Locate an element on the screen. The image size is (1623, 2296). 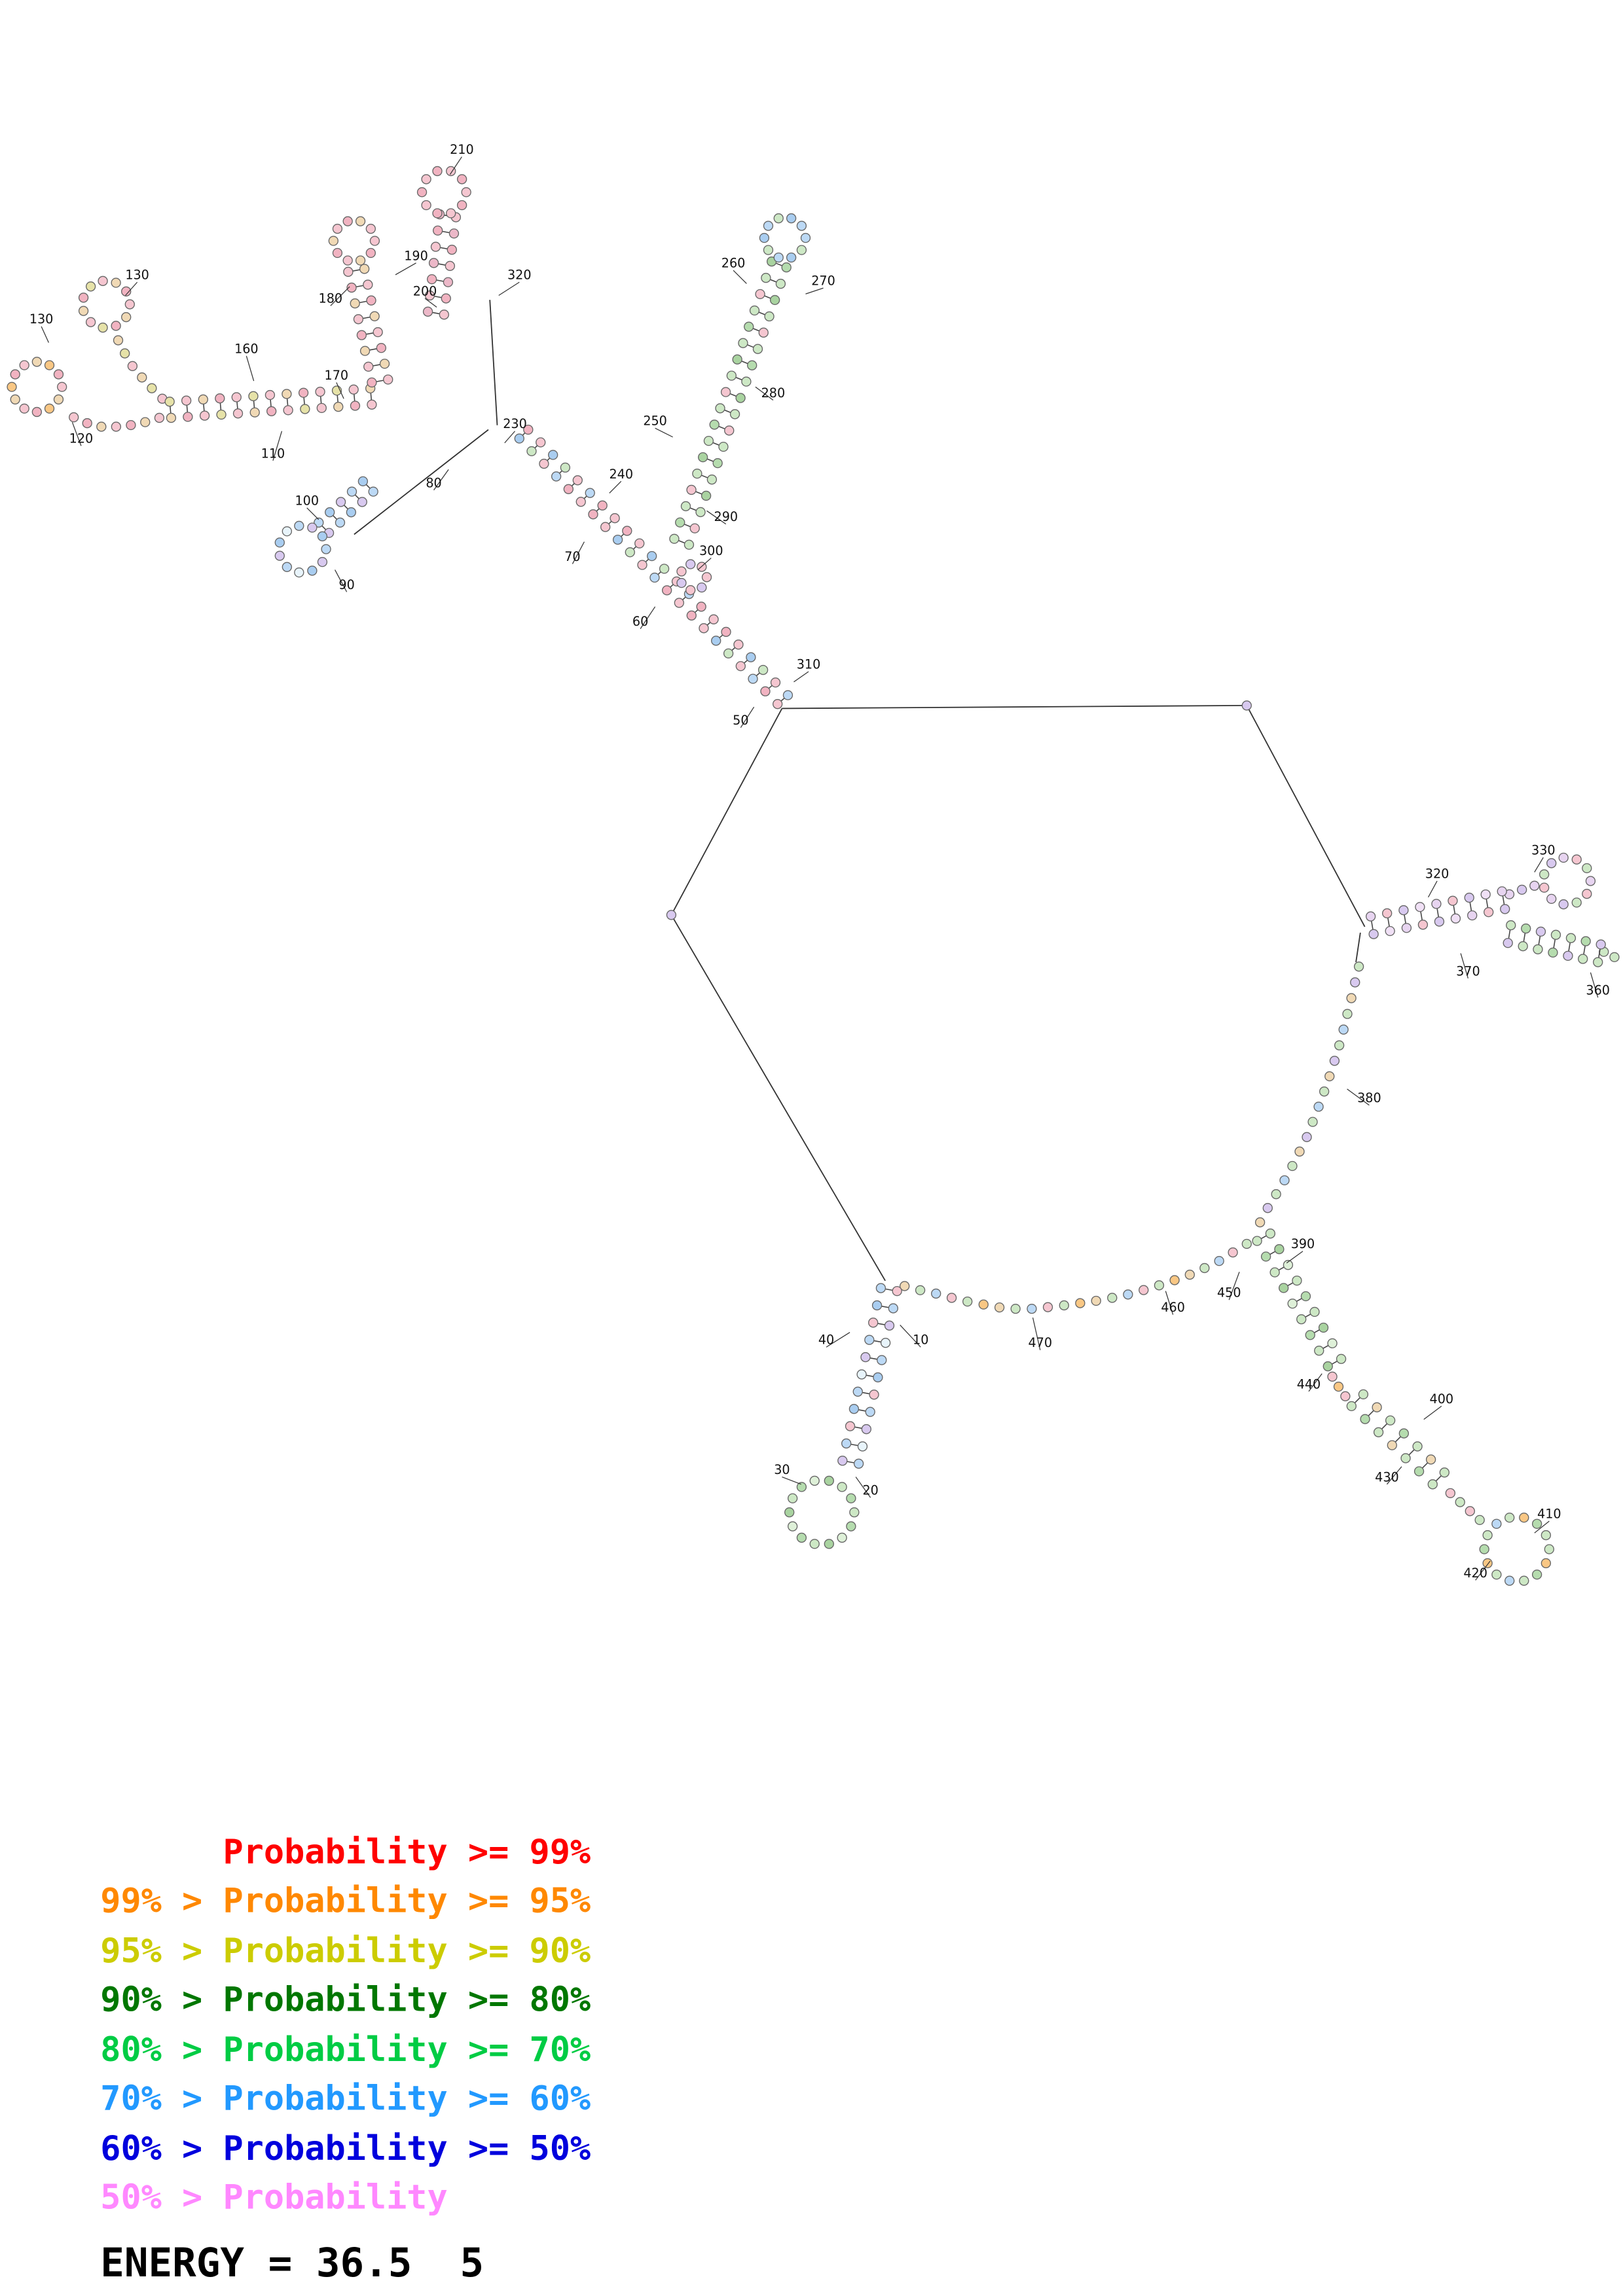
position-label: 200 is located at coordinates (425, 290).